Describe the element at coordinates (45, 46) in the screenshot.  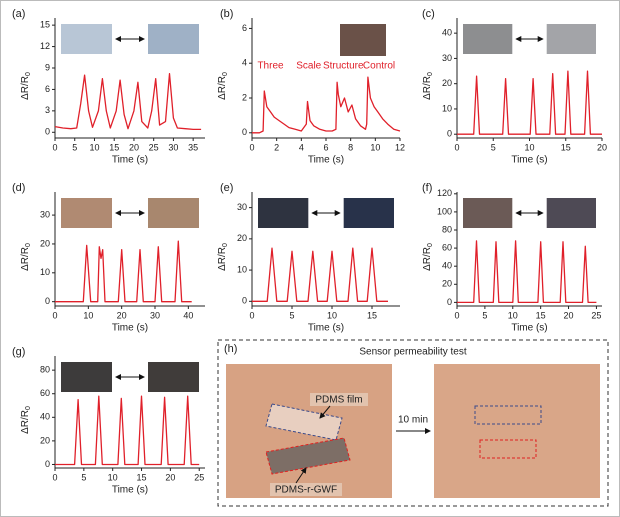
I see `y-tick-label: 12` at that location.